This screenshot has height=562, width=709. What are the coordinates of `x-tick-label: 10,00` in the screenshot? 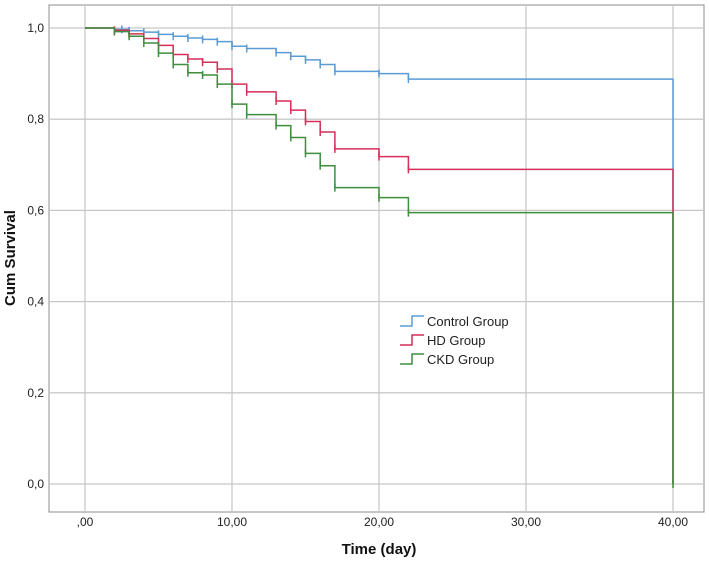 It's located at (232, 522).